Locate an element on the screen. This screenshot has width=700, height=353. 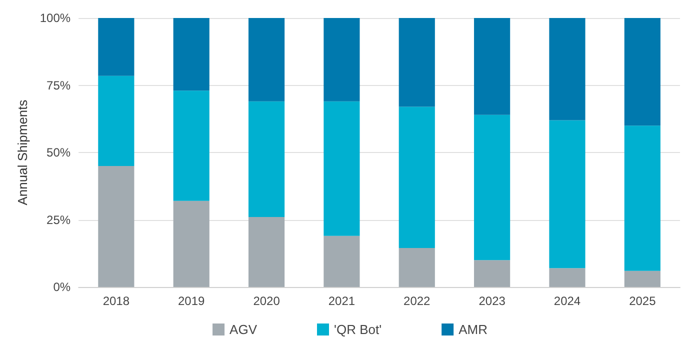
y-tick-label: 75% is located at coordinates (58, 85).